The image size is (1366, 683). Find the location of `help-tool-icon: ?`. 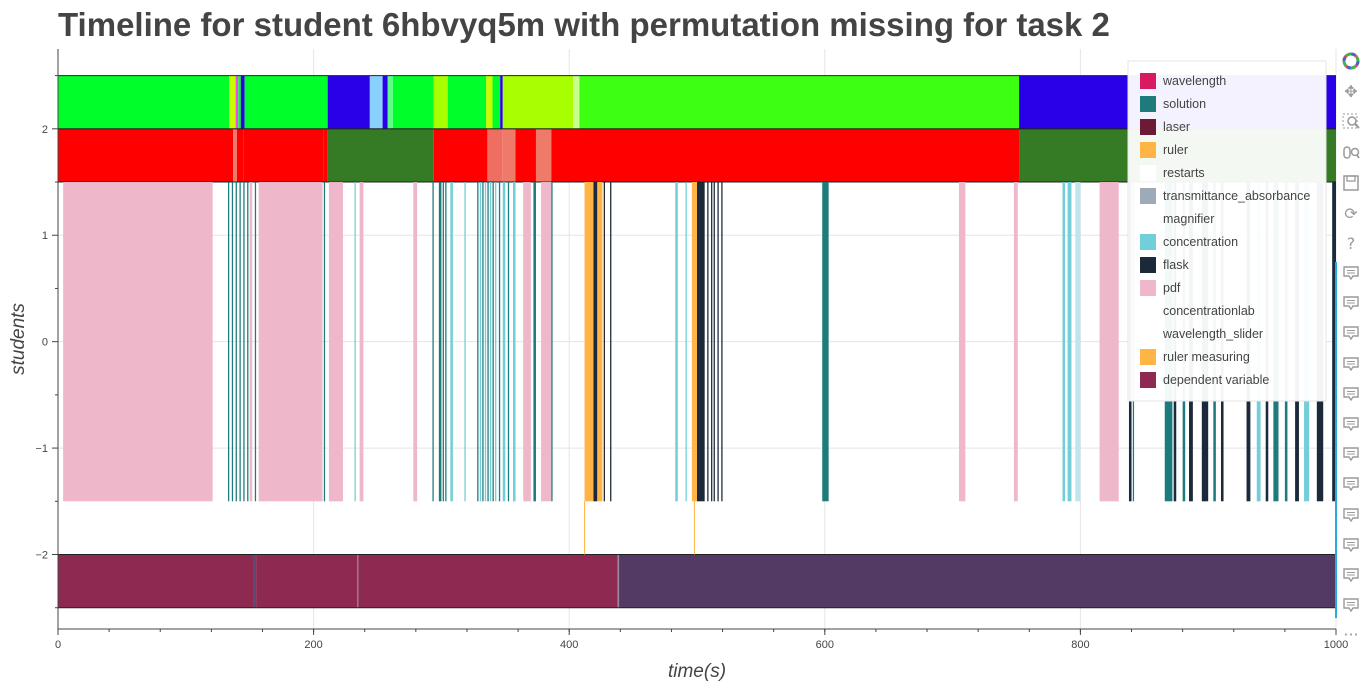

help-tool-icon: ? is located at coordinates (1351, 243).